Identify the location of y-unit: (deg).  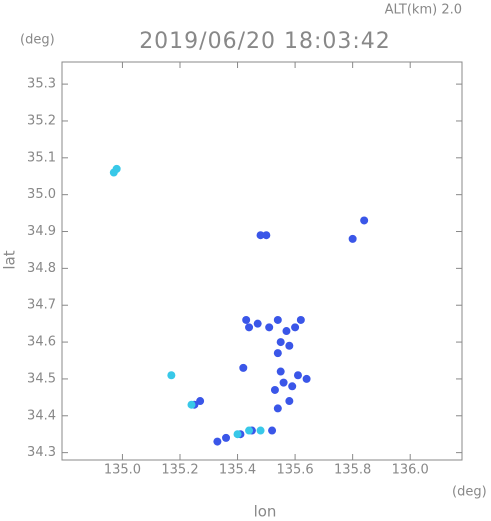
(37, 40).